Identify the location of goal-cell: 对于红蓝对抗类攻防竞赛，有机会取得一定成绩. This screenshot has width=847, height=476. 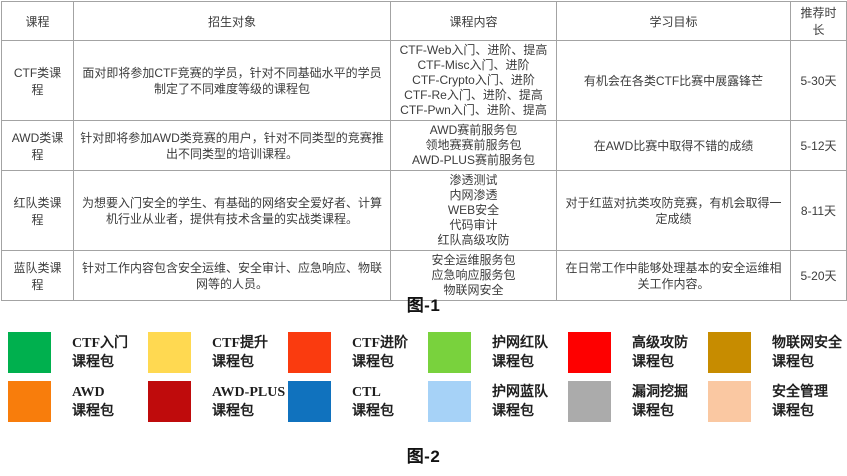
(673, 210).